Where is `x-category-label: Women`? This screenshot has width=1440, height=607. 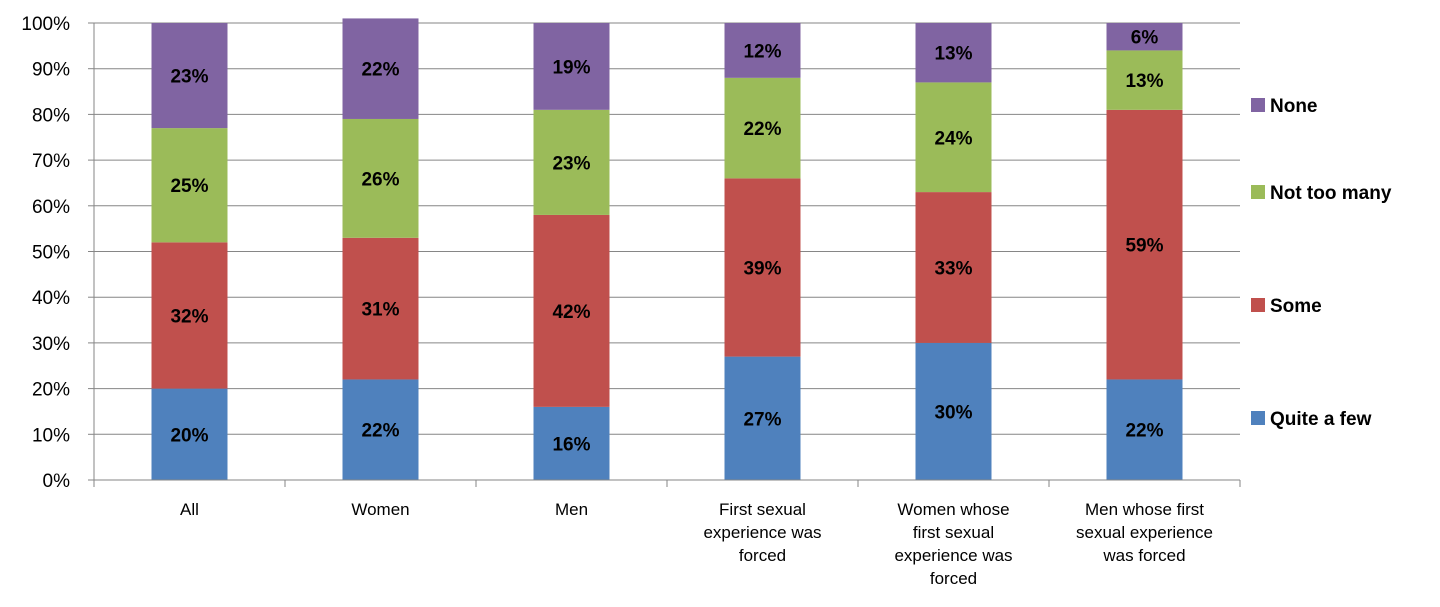 x-category-label: Women is located at coordinates (380, 509).